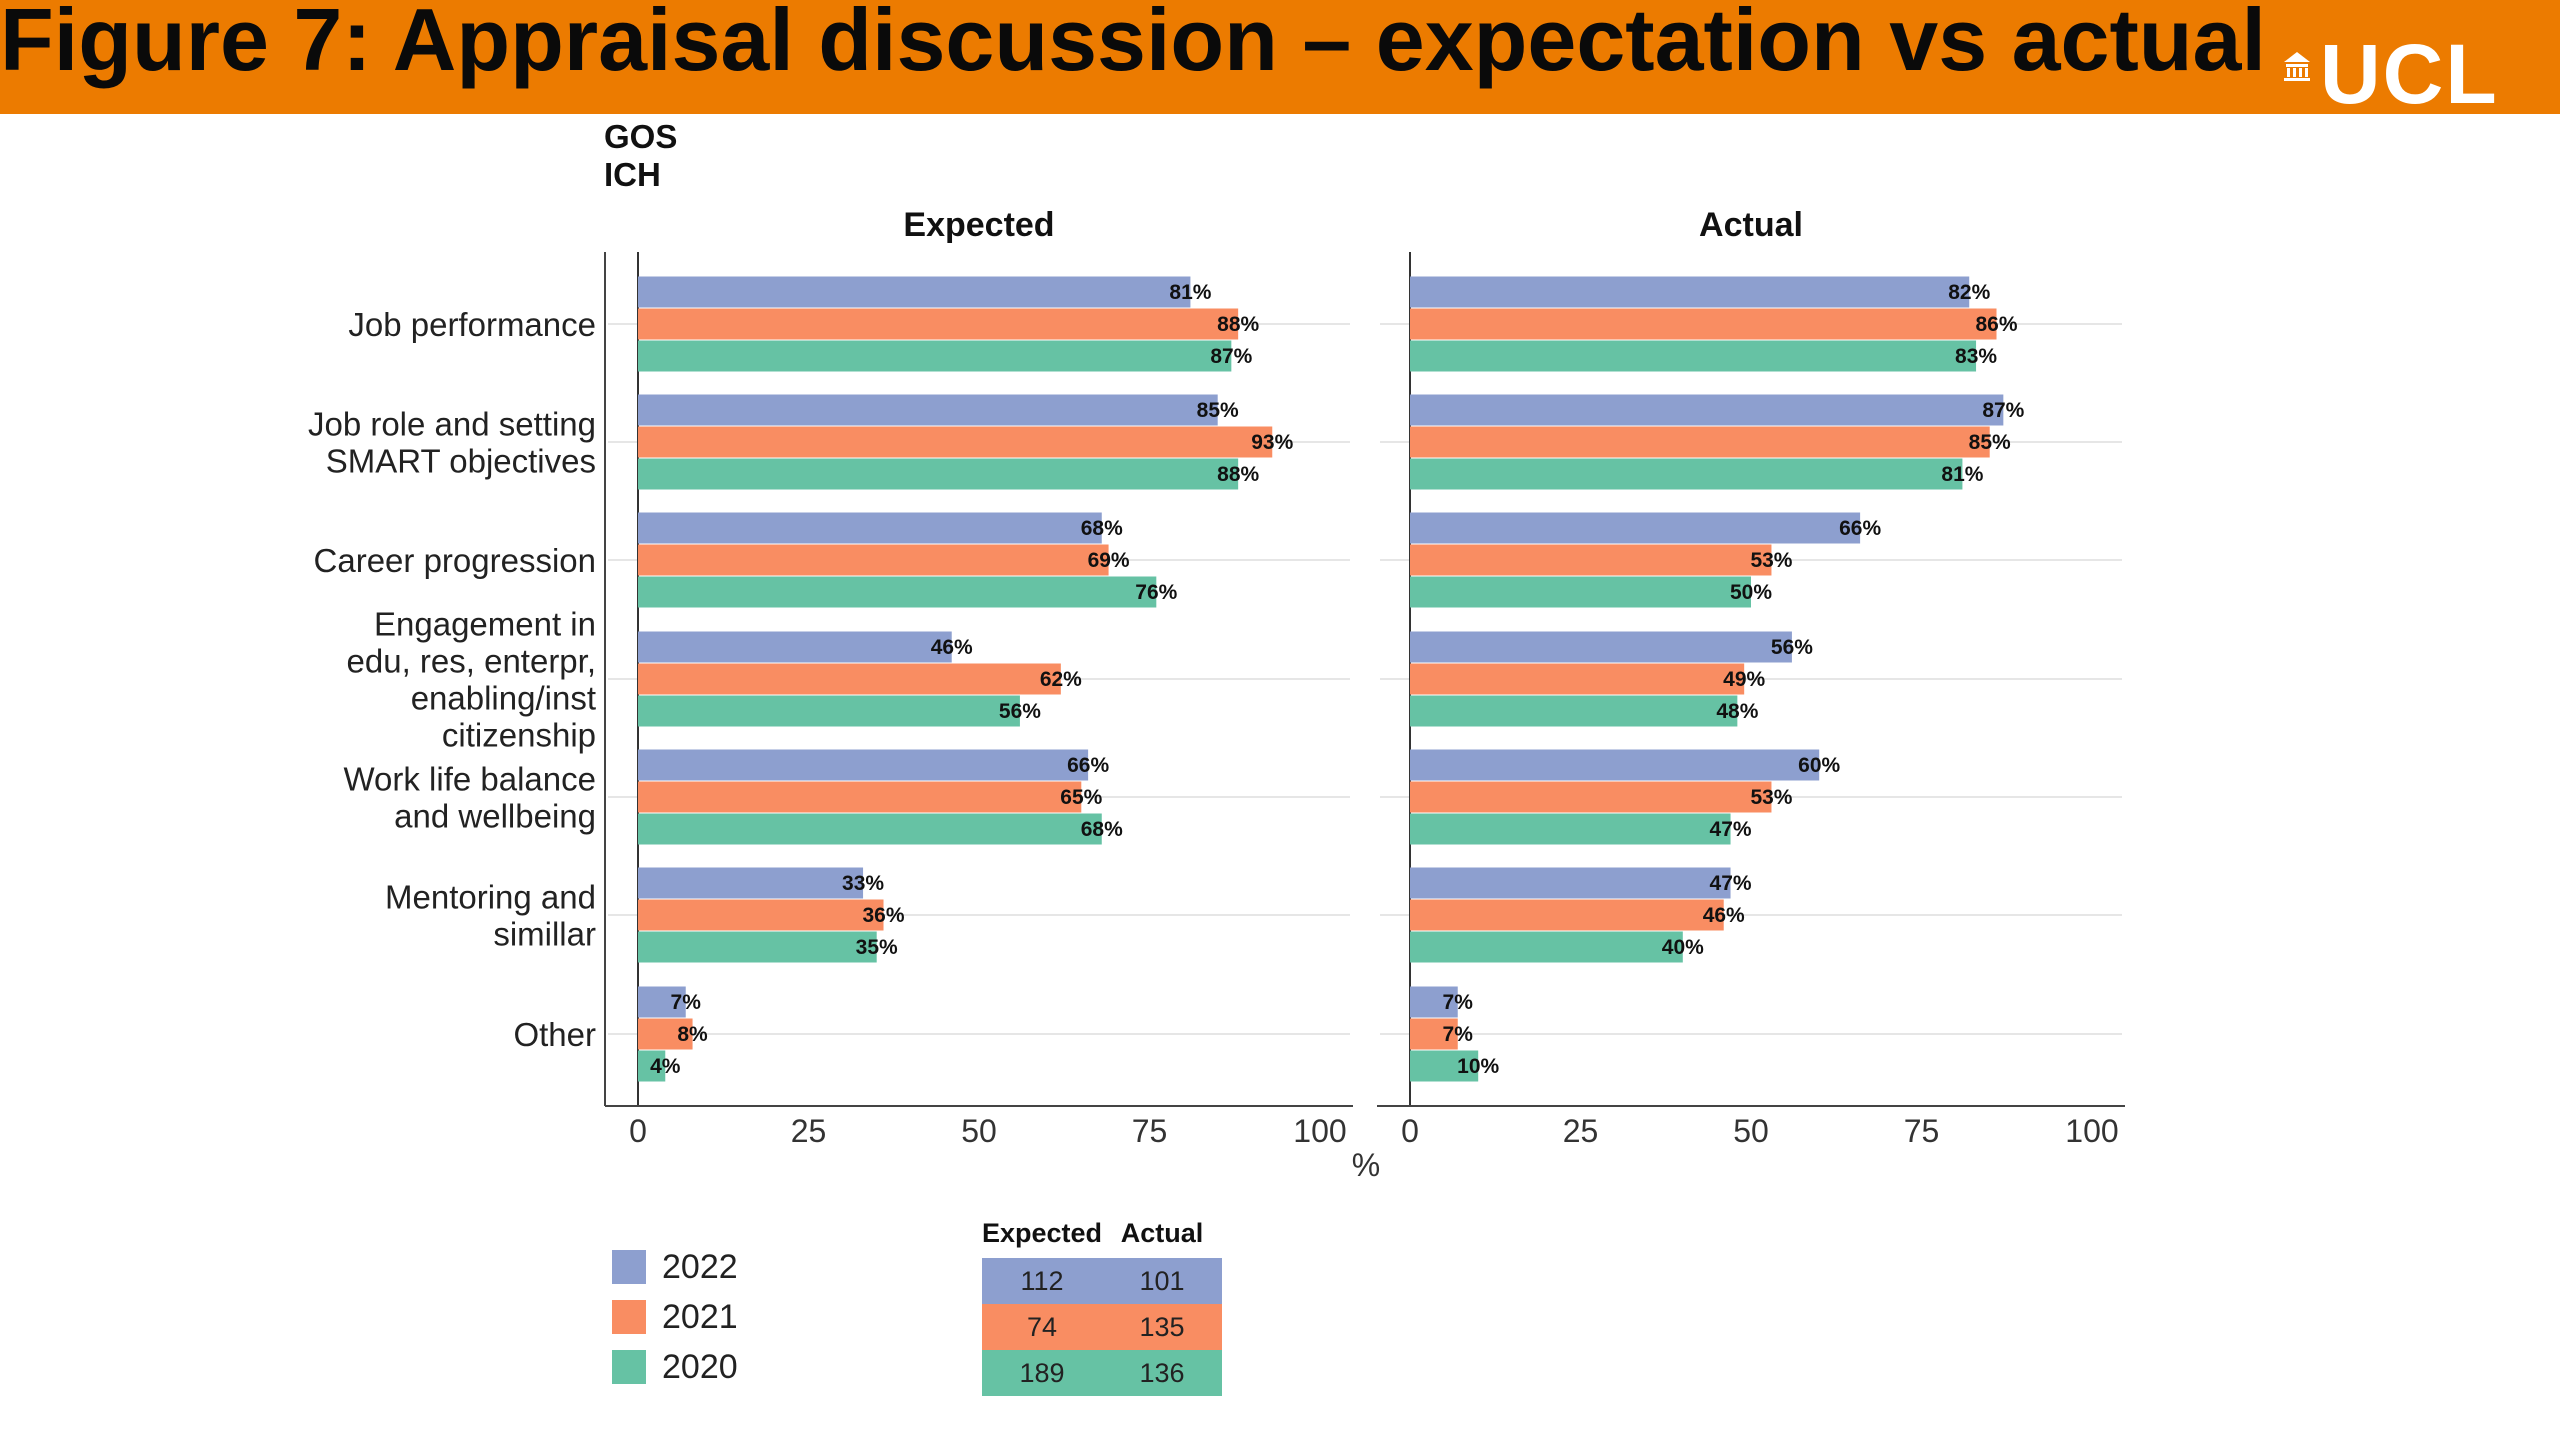 The height and width of the screenshot is (1440, 2560). What do you see at coordinates (495, 816) in the screenshot?
I see `category-label-line: and wellbeing` at bounding box center [495, 816].